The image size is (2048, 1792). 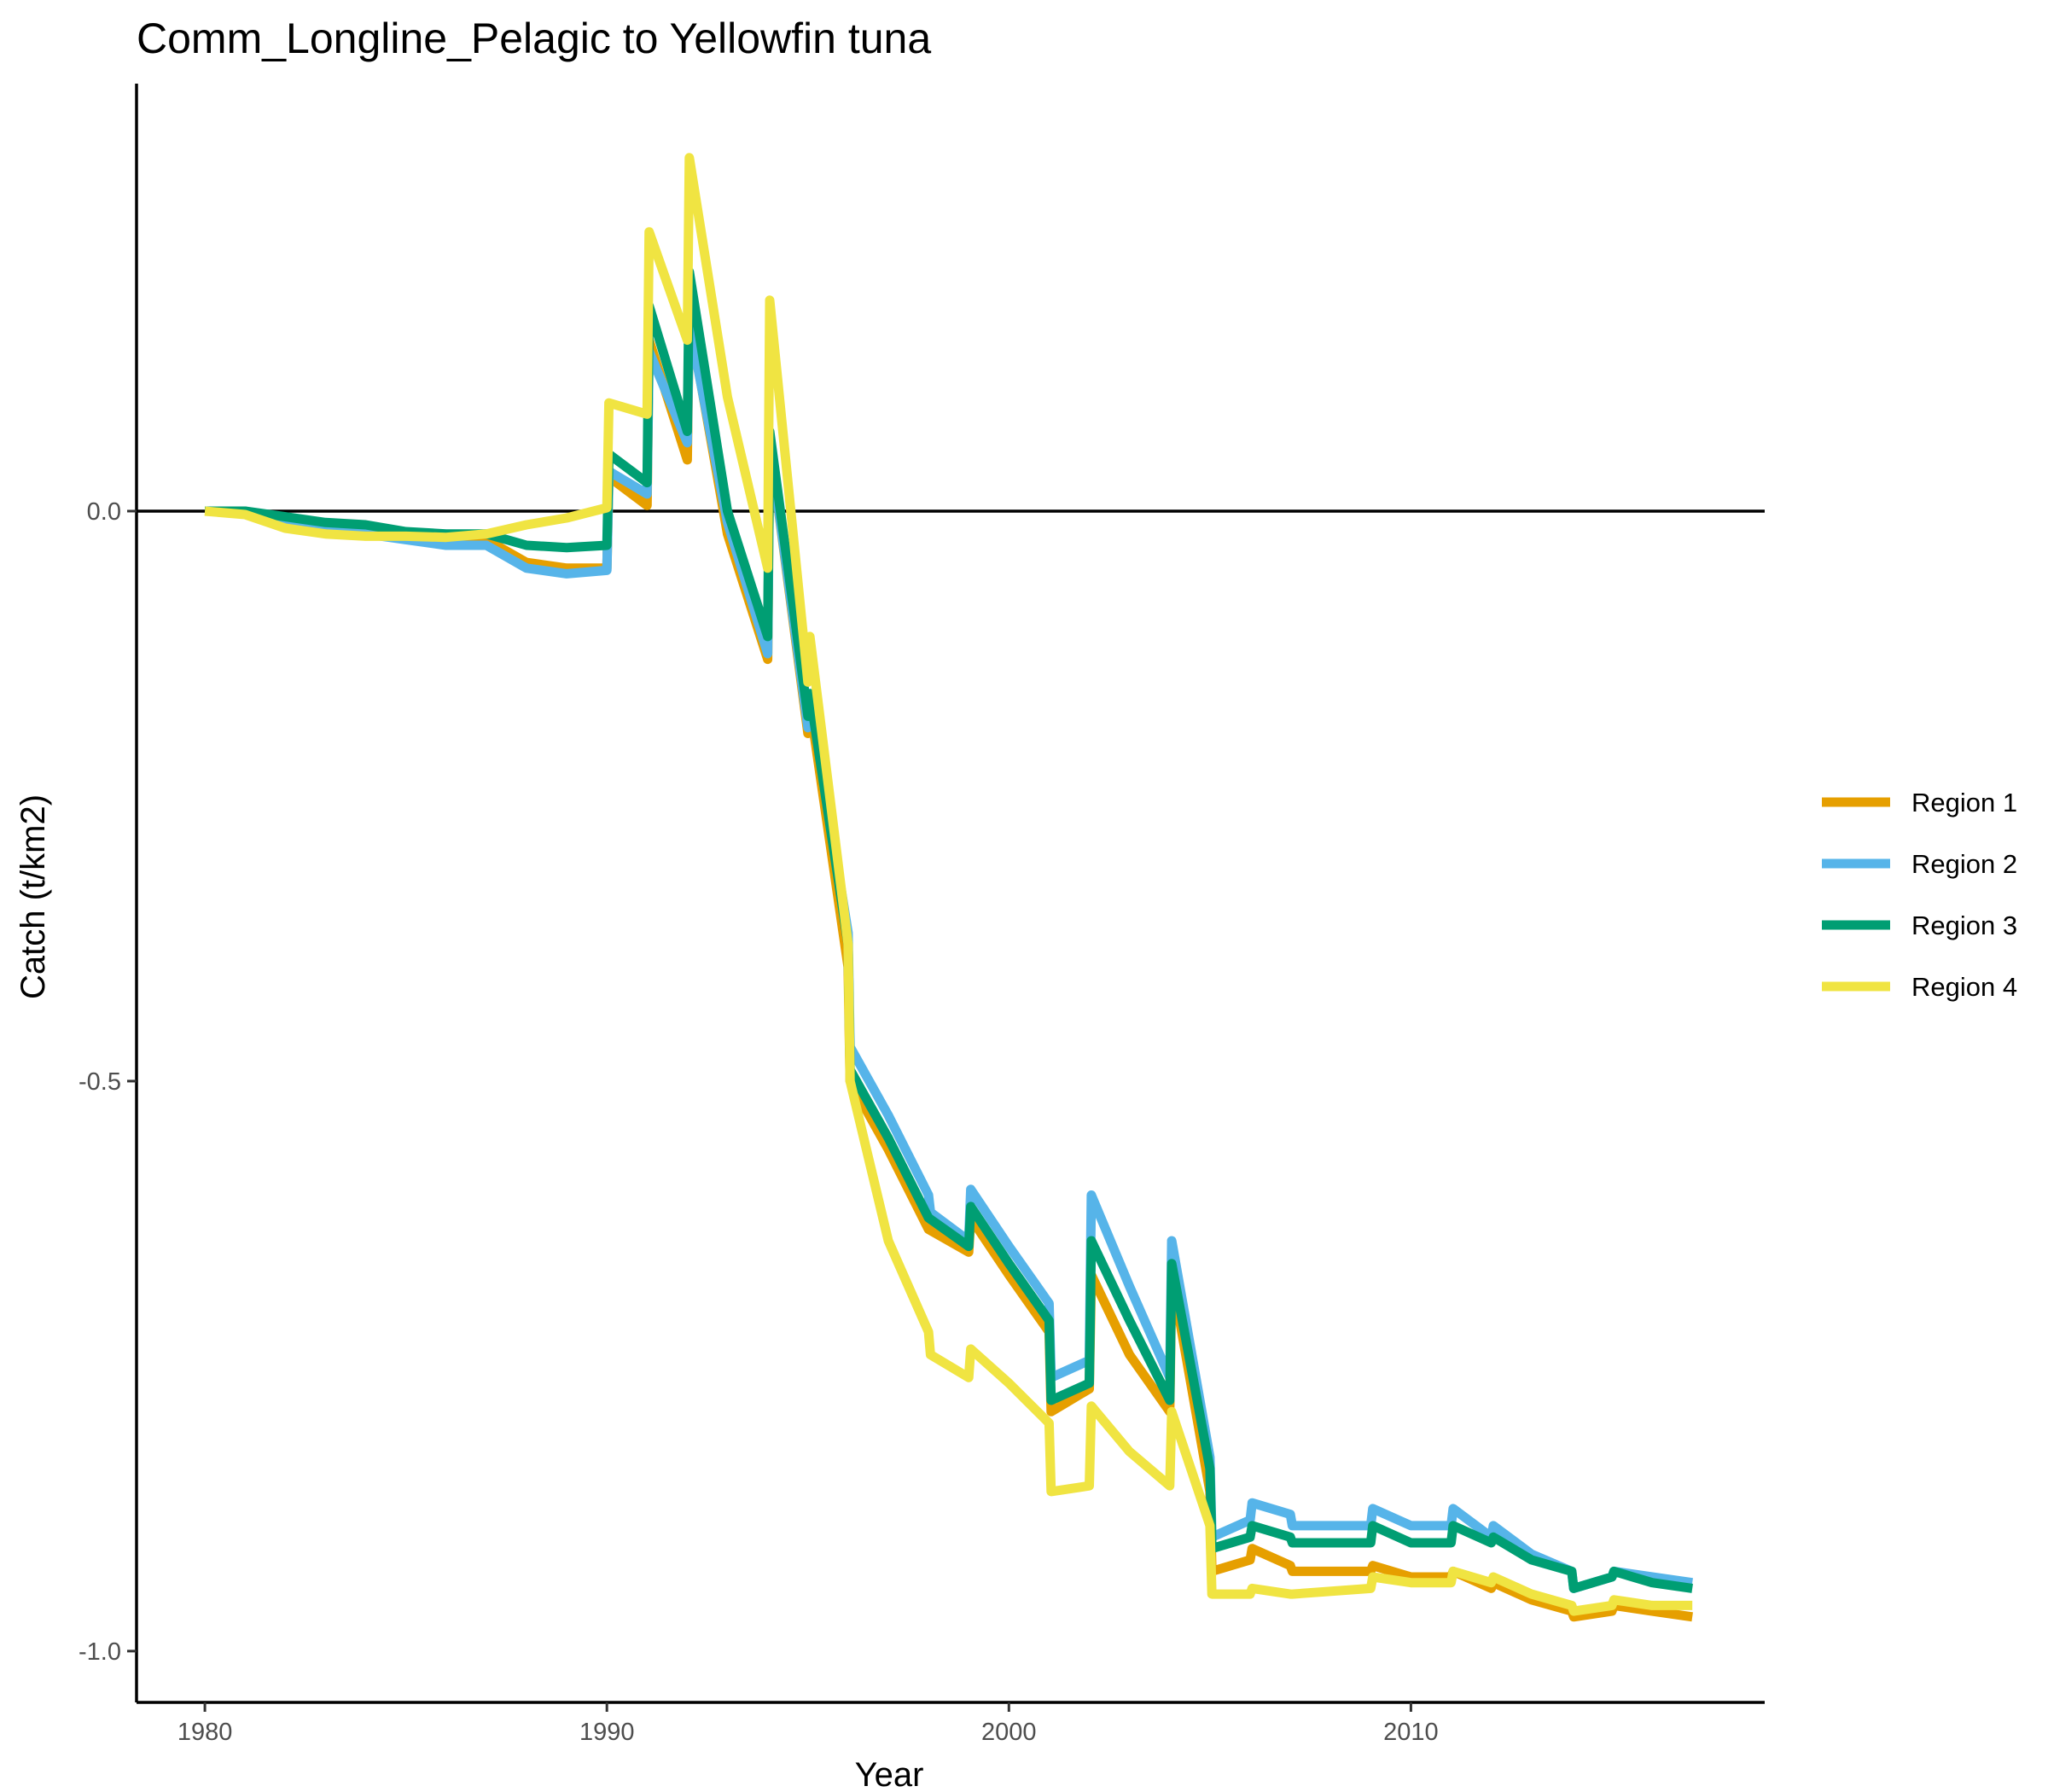 I want to click on y-axis-title: Catch (t/km2), so click(x=33, y=897).